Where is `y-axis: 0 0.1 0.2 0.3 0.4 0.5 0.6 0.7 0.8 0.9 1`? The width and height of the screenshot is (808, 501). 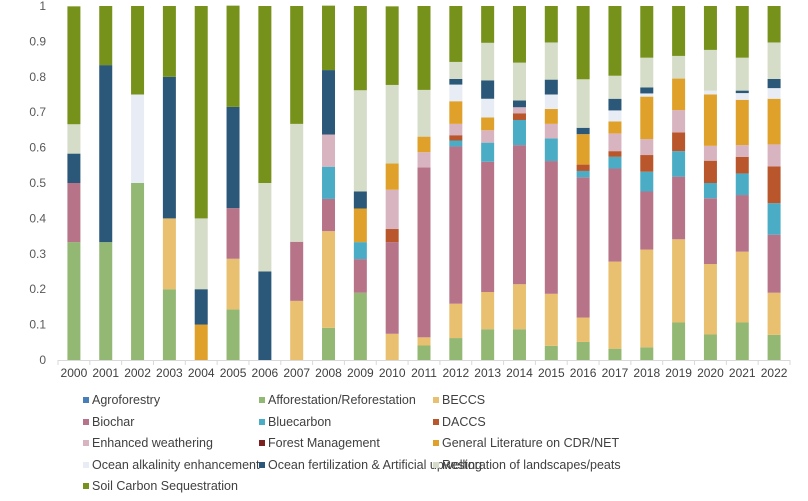 y-axis: 0 0.1 0.2 0.3 0.4 0.5 0.6 0.7 0.8 0.9 1 is located at coordinates (37, 183).